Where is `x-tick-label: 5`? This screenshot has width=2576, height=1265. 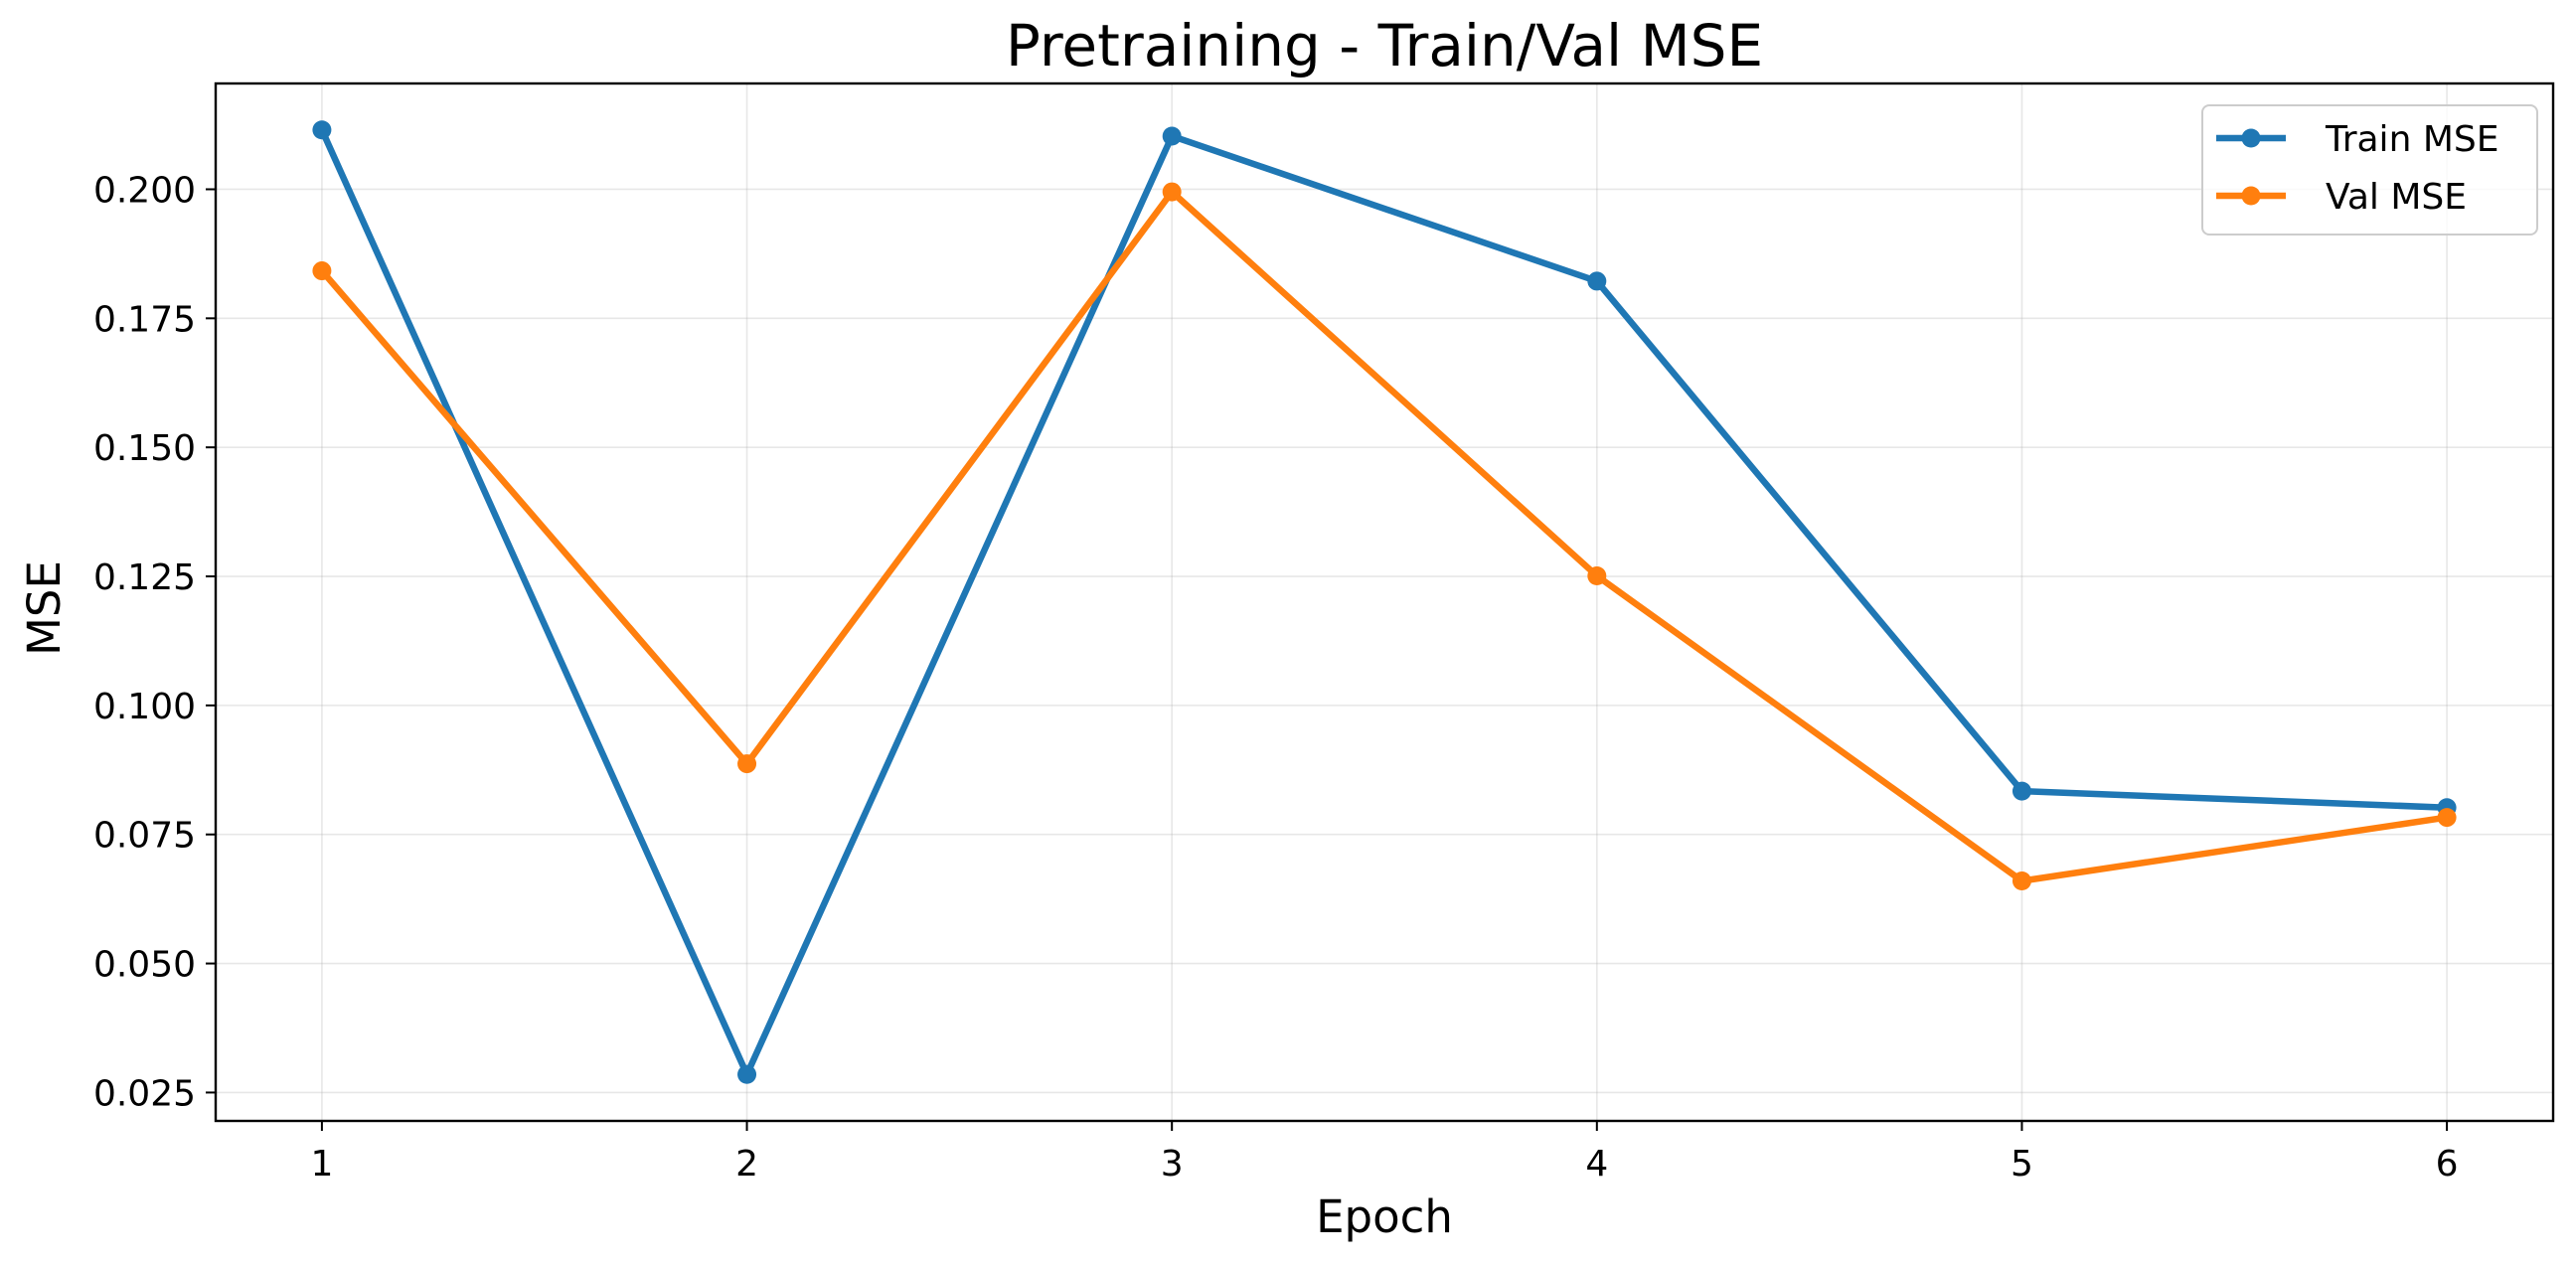 x-tick-label: 5 is located at coordinates (2022, 1164).